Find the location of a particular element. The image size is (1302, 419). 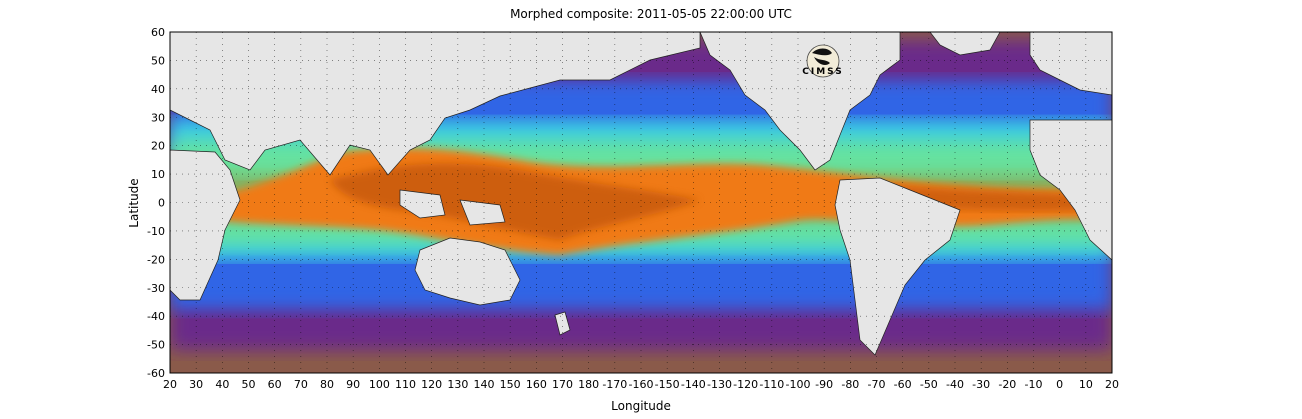

x-tick-label: -140 is located at coordinates (693, 384).